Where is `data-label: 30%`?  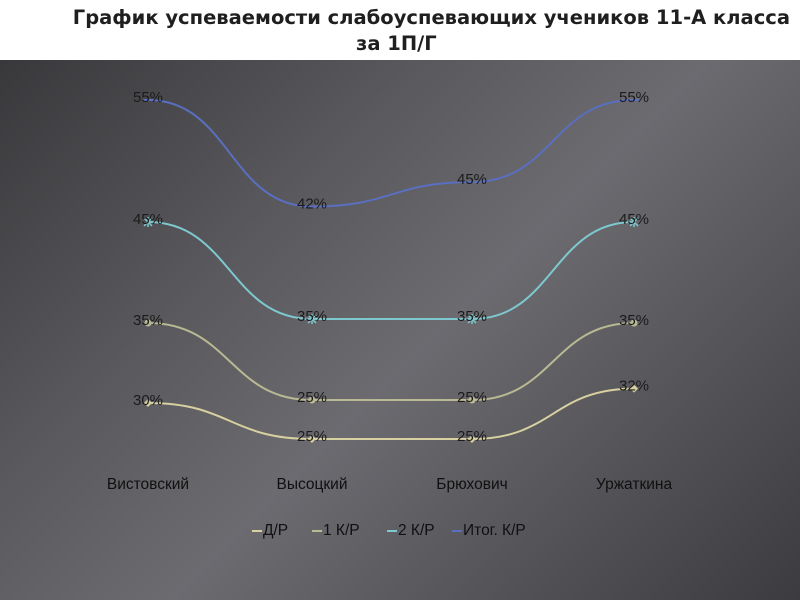 data-label: 30% is located at coordinates (148, 400).